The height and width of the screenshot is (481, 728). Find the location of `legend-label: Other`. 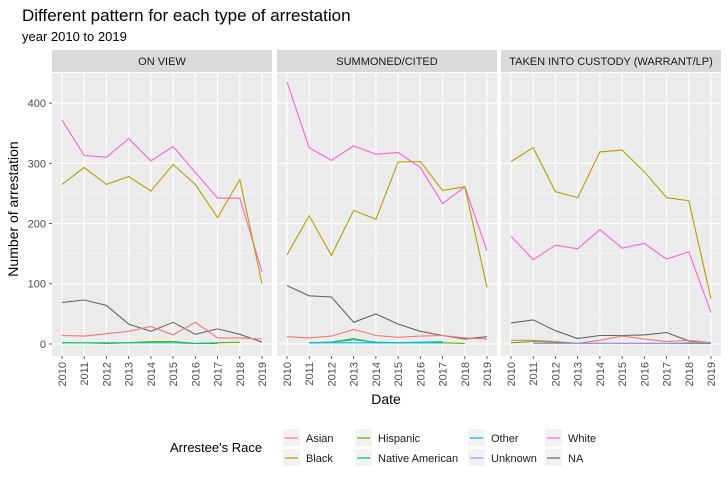

legend-label: Other is located at coordinates (505, 439).